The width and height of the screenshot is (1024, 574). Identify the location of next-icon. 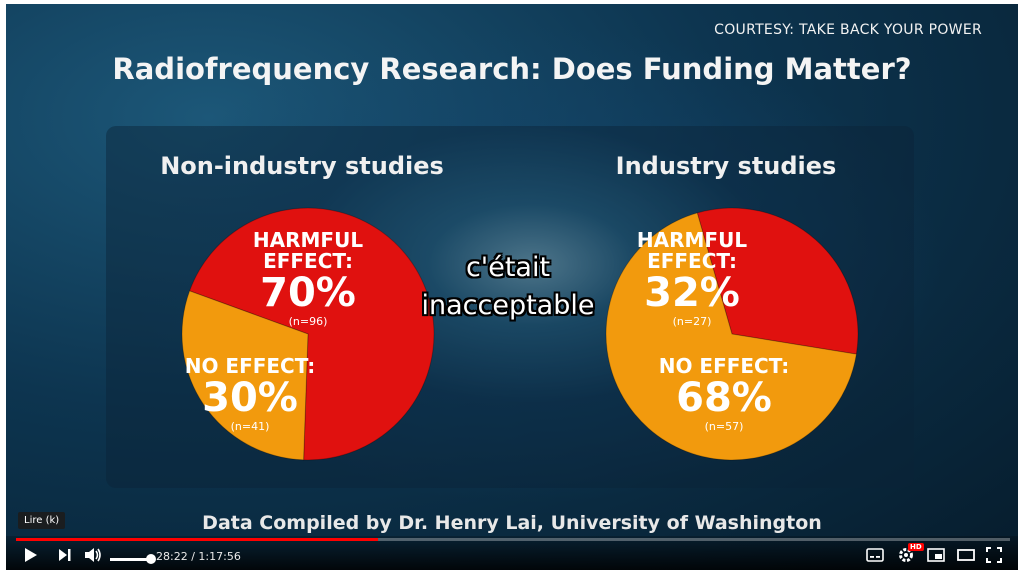
(65, 555).